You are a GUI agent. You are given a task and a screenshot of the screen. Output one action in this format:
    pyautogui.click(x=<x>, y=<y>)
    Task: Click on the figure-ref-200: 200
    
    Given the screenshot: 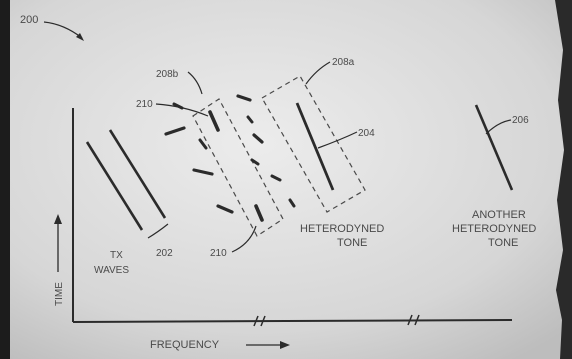 What is the action you would take?
    pyautogui.click(x=29, y=20)
    